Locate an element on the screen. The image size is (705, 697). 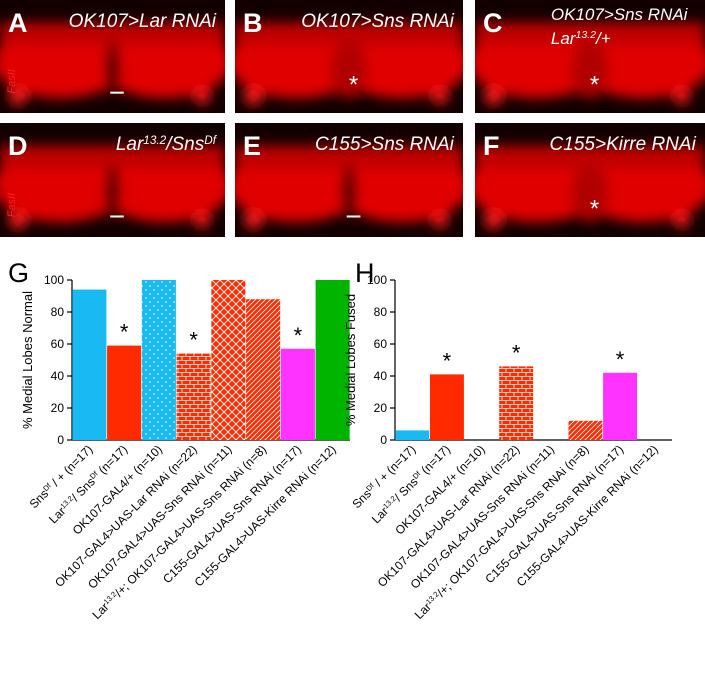
panel-letter: E is located at coordinates (252, 146).